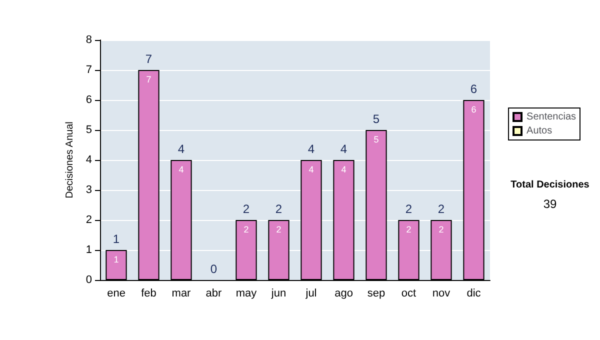 This screenshot has height=340, width=600. Describe the element at coordinates (278, 294) in the screenshot. I see `x-tick-label: jun` at that location.